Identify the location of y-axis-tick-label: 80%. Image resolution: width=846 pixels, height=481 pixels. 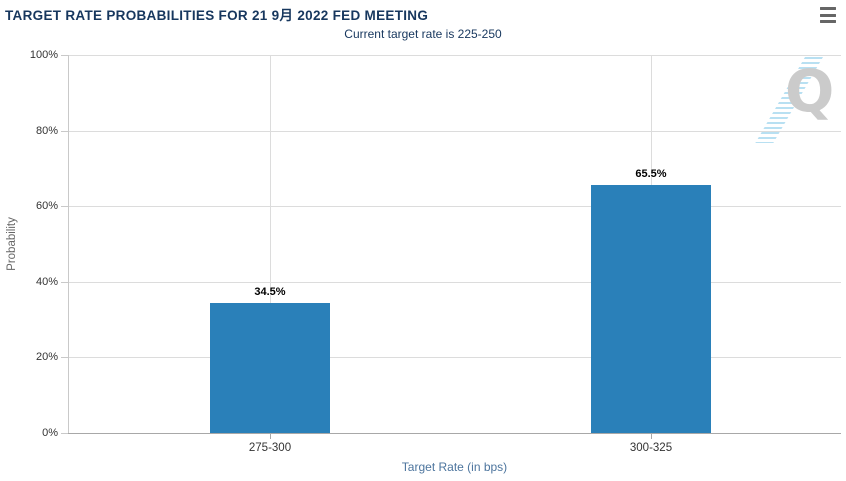
(46, 131).